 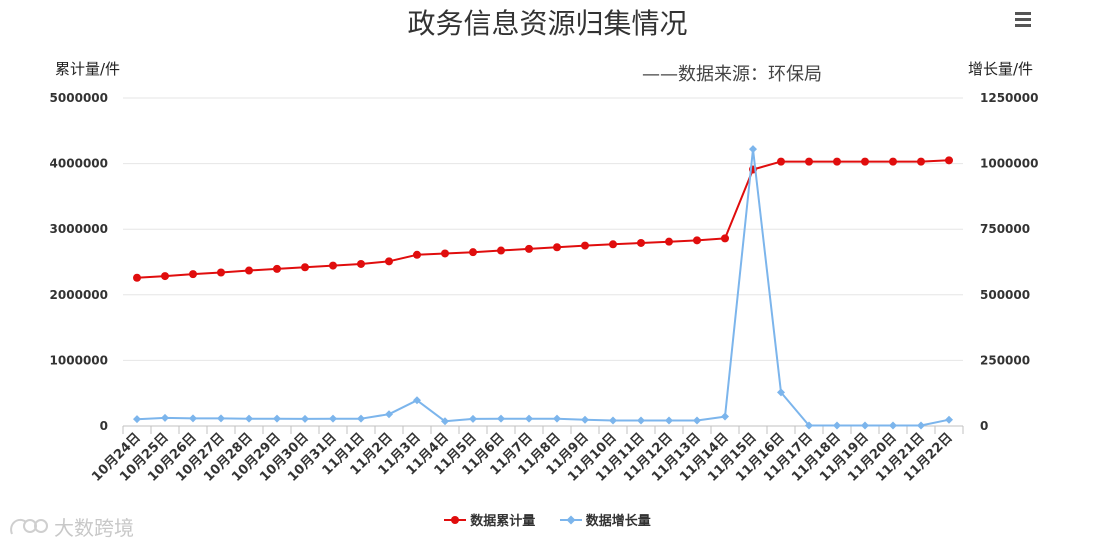 What do you see at coordinates (104, 426) in the screenshot?
I see `y-left-tick-label: 0` at bounding box center [104, 426].